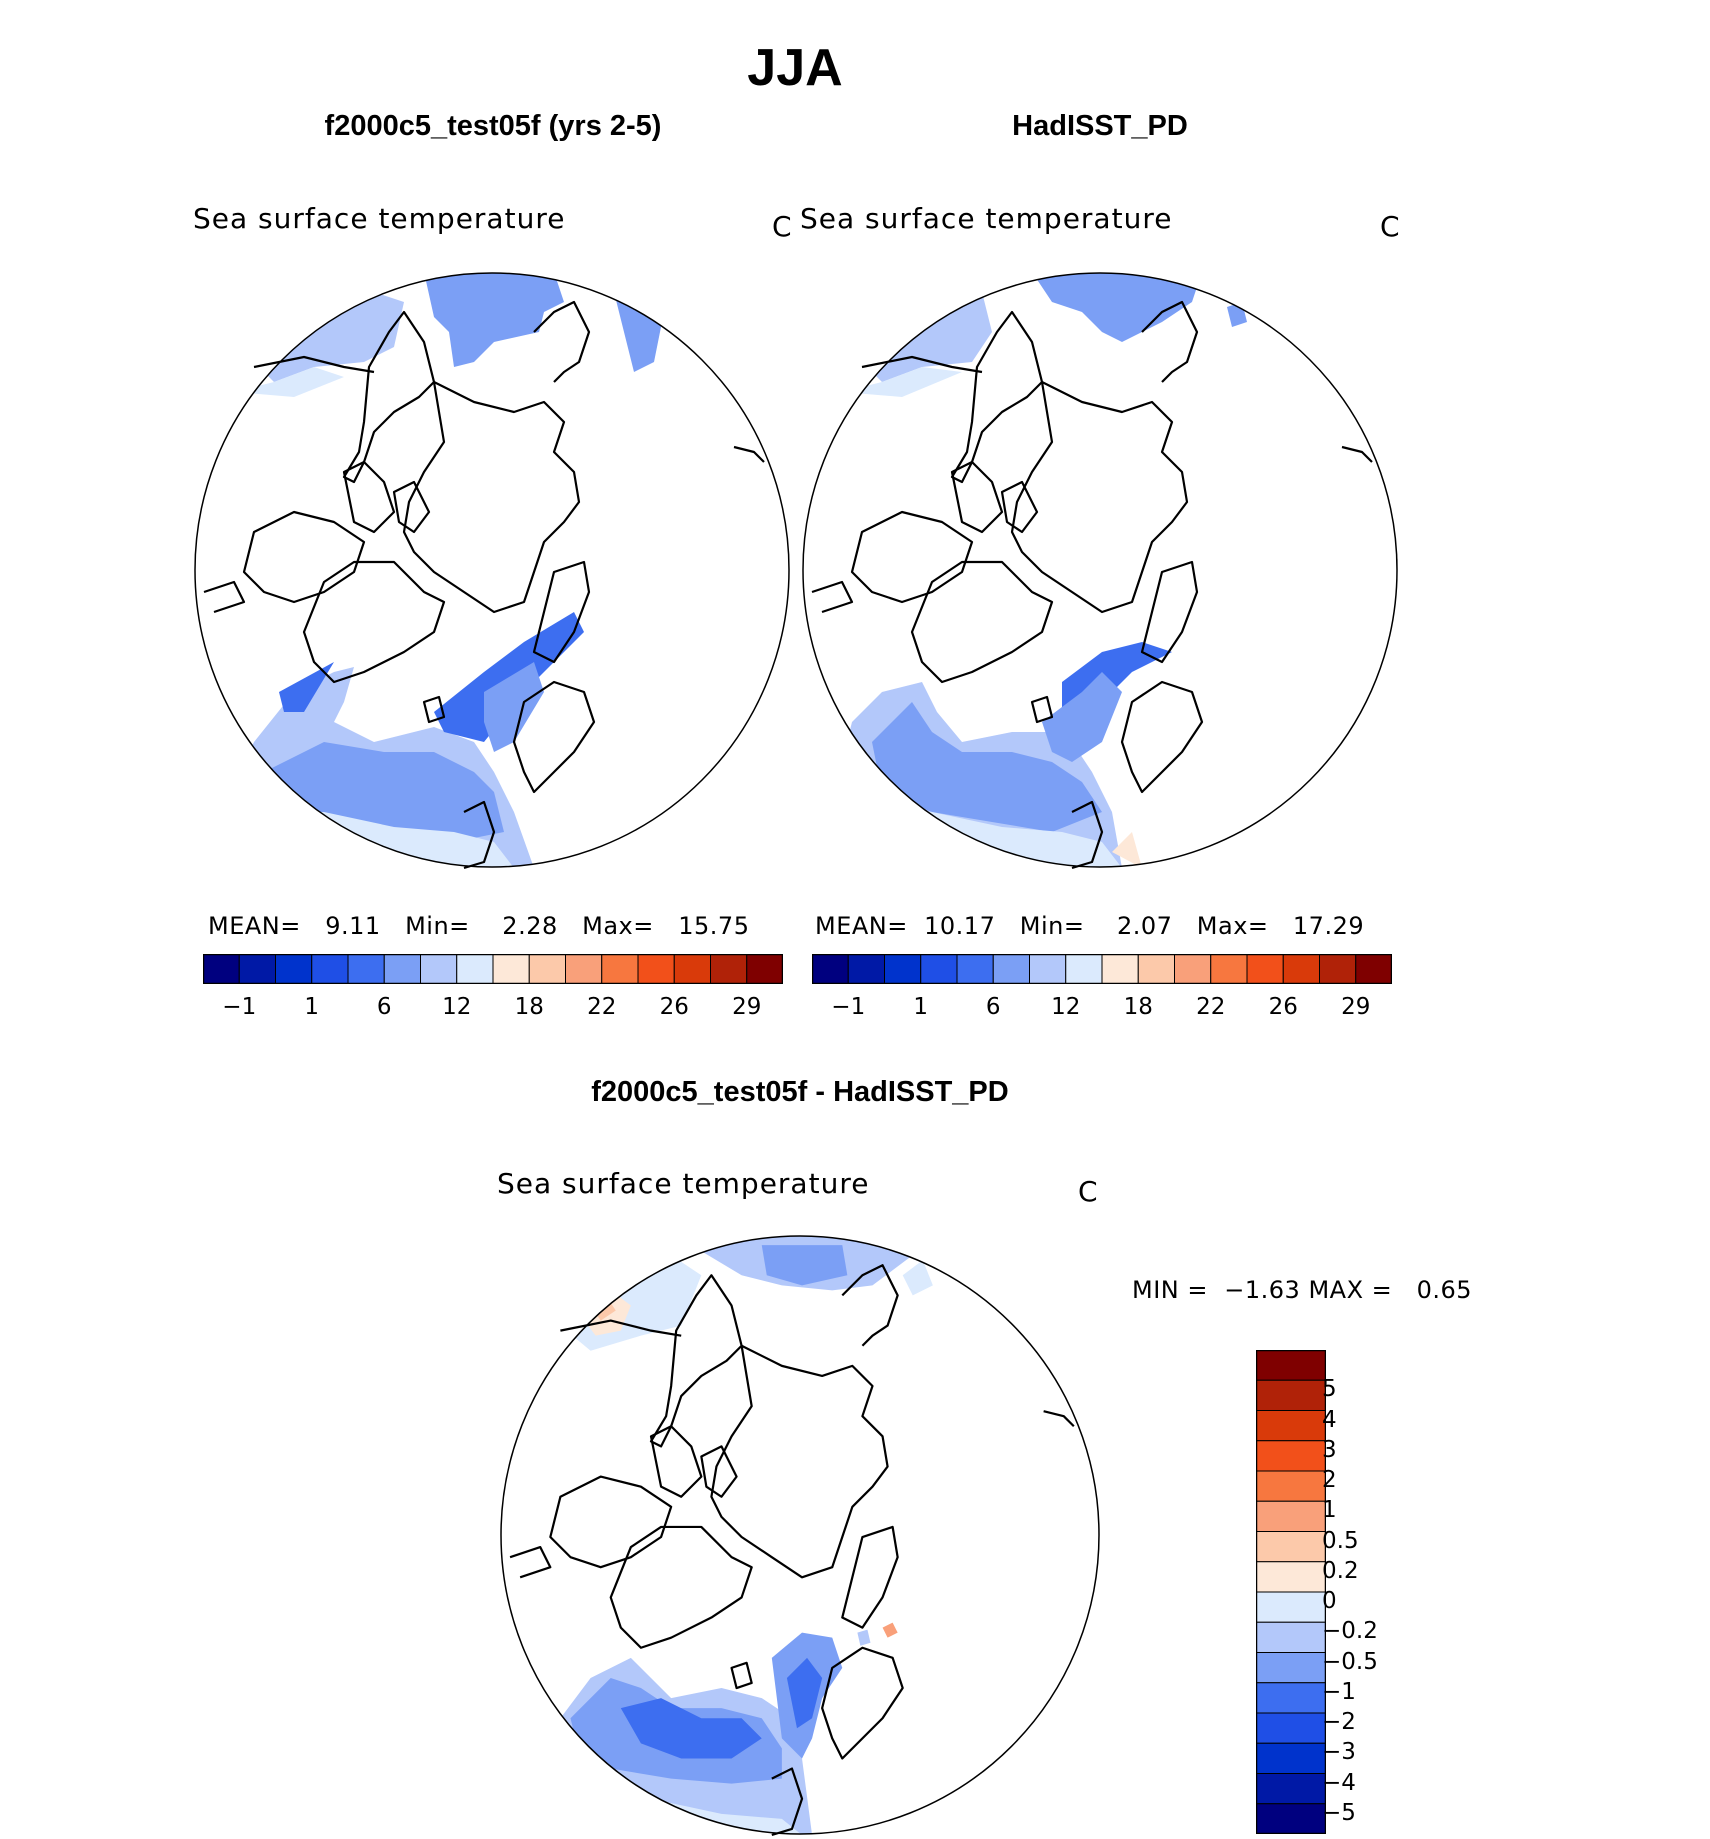 This screenshot has height=1839, width=1710. What do you see at coordinates (1390, 226) in the screenshot?
I see `panel-right-units-label: C` at bounding box center [1390, 226].